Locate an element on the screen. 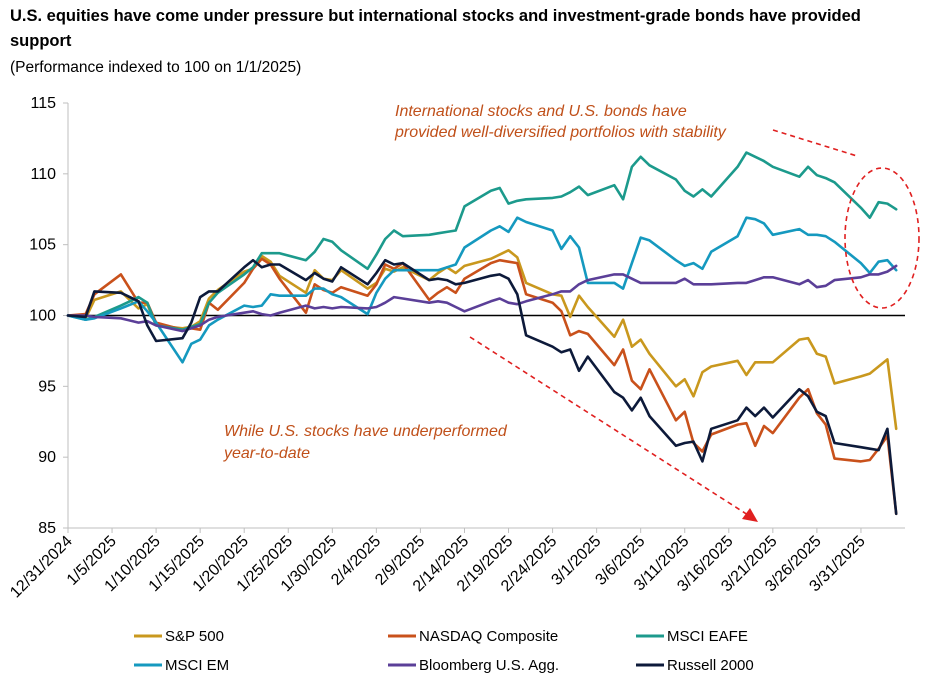  legend-label: Russell 2000 is located at coordinates (710, 665).